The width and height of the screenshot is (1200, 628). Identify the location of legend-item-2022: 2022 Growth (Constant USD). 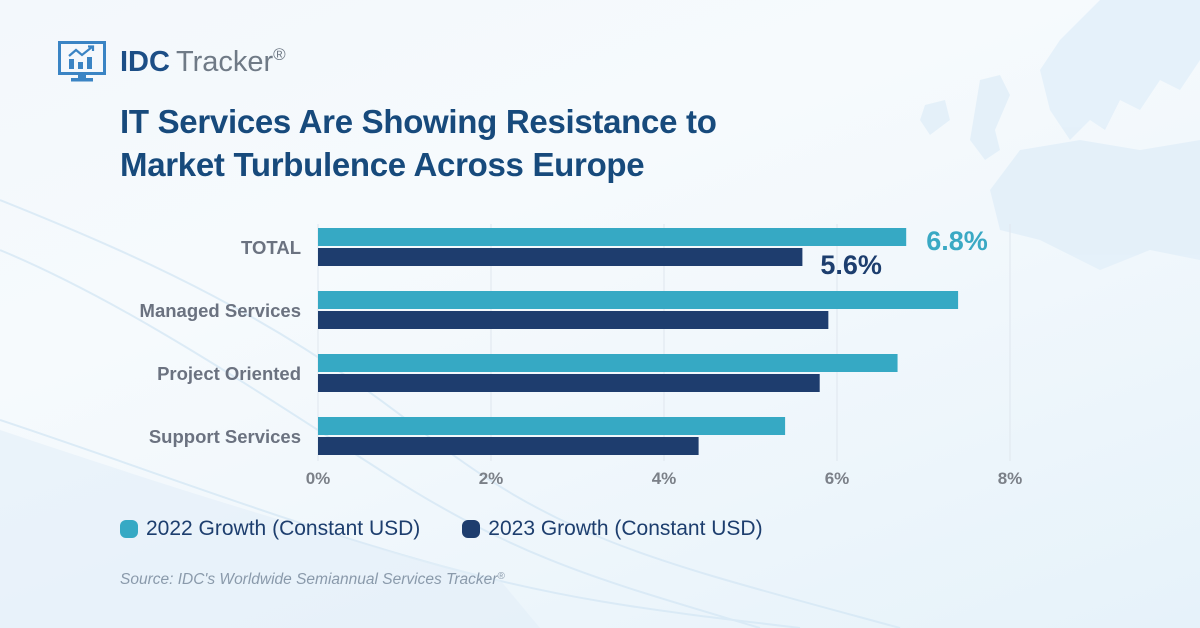
(270, 529).